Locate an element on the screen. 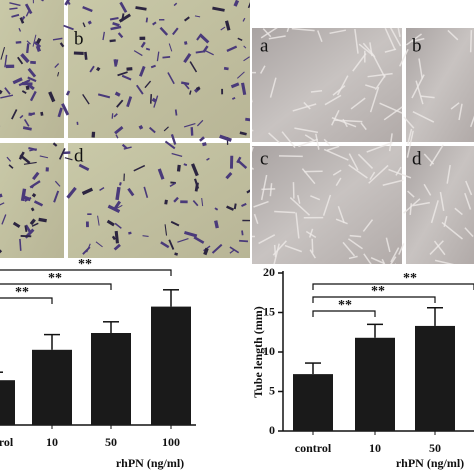 The width and height of the screenshot is (474, 474). x-tick-label: 50 is located at coordinates (111, 442).